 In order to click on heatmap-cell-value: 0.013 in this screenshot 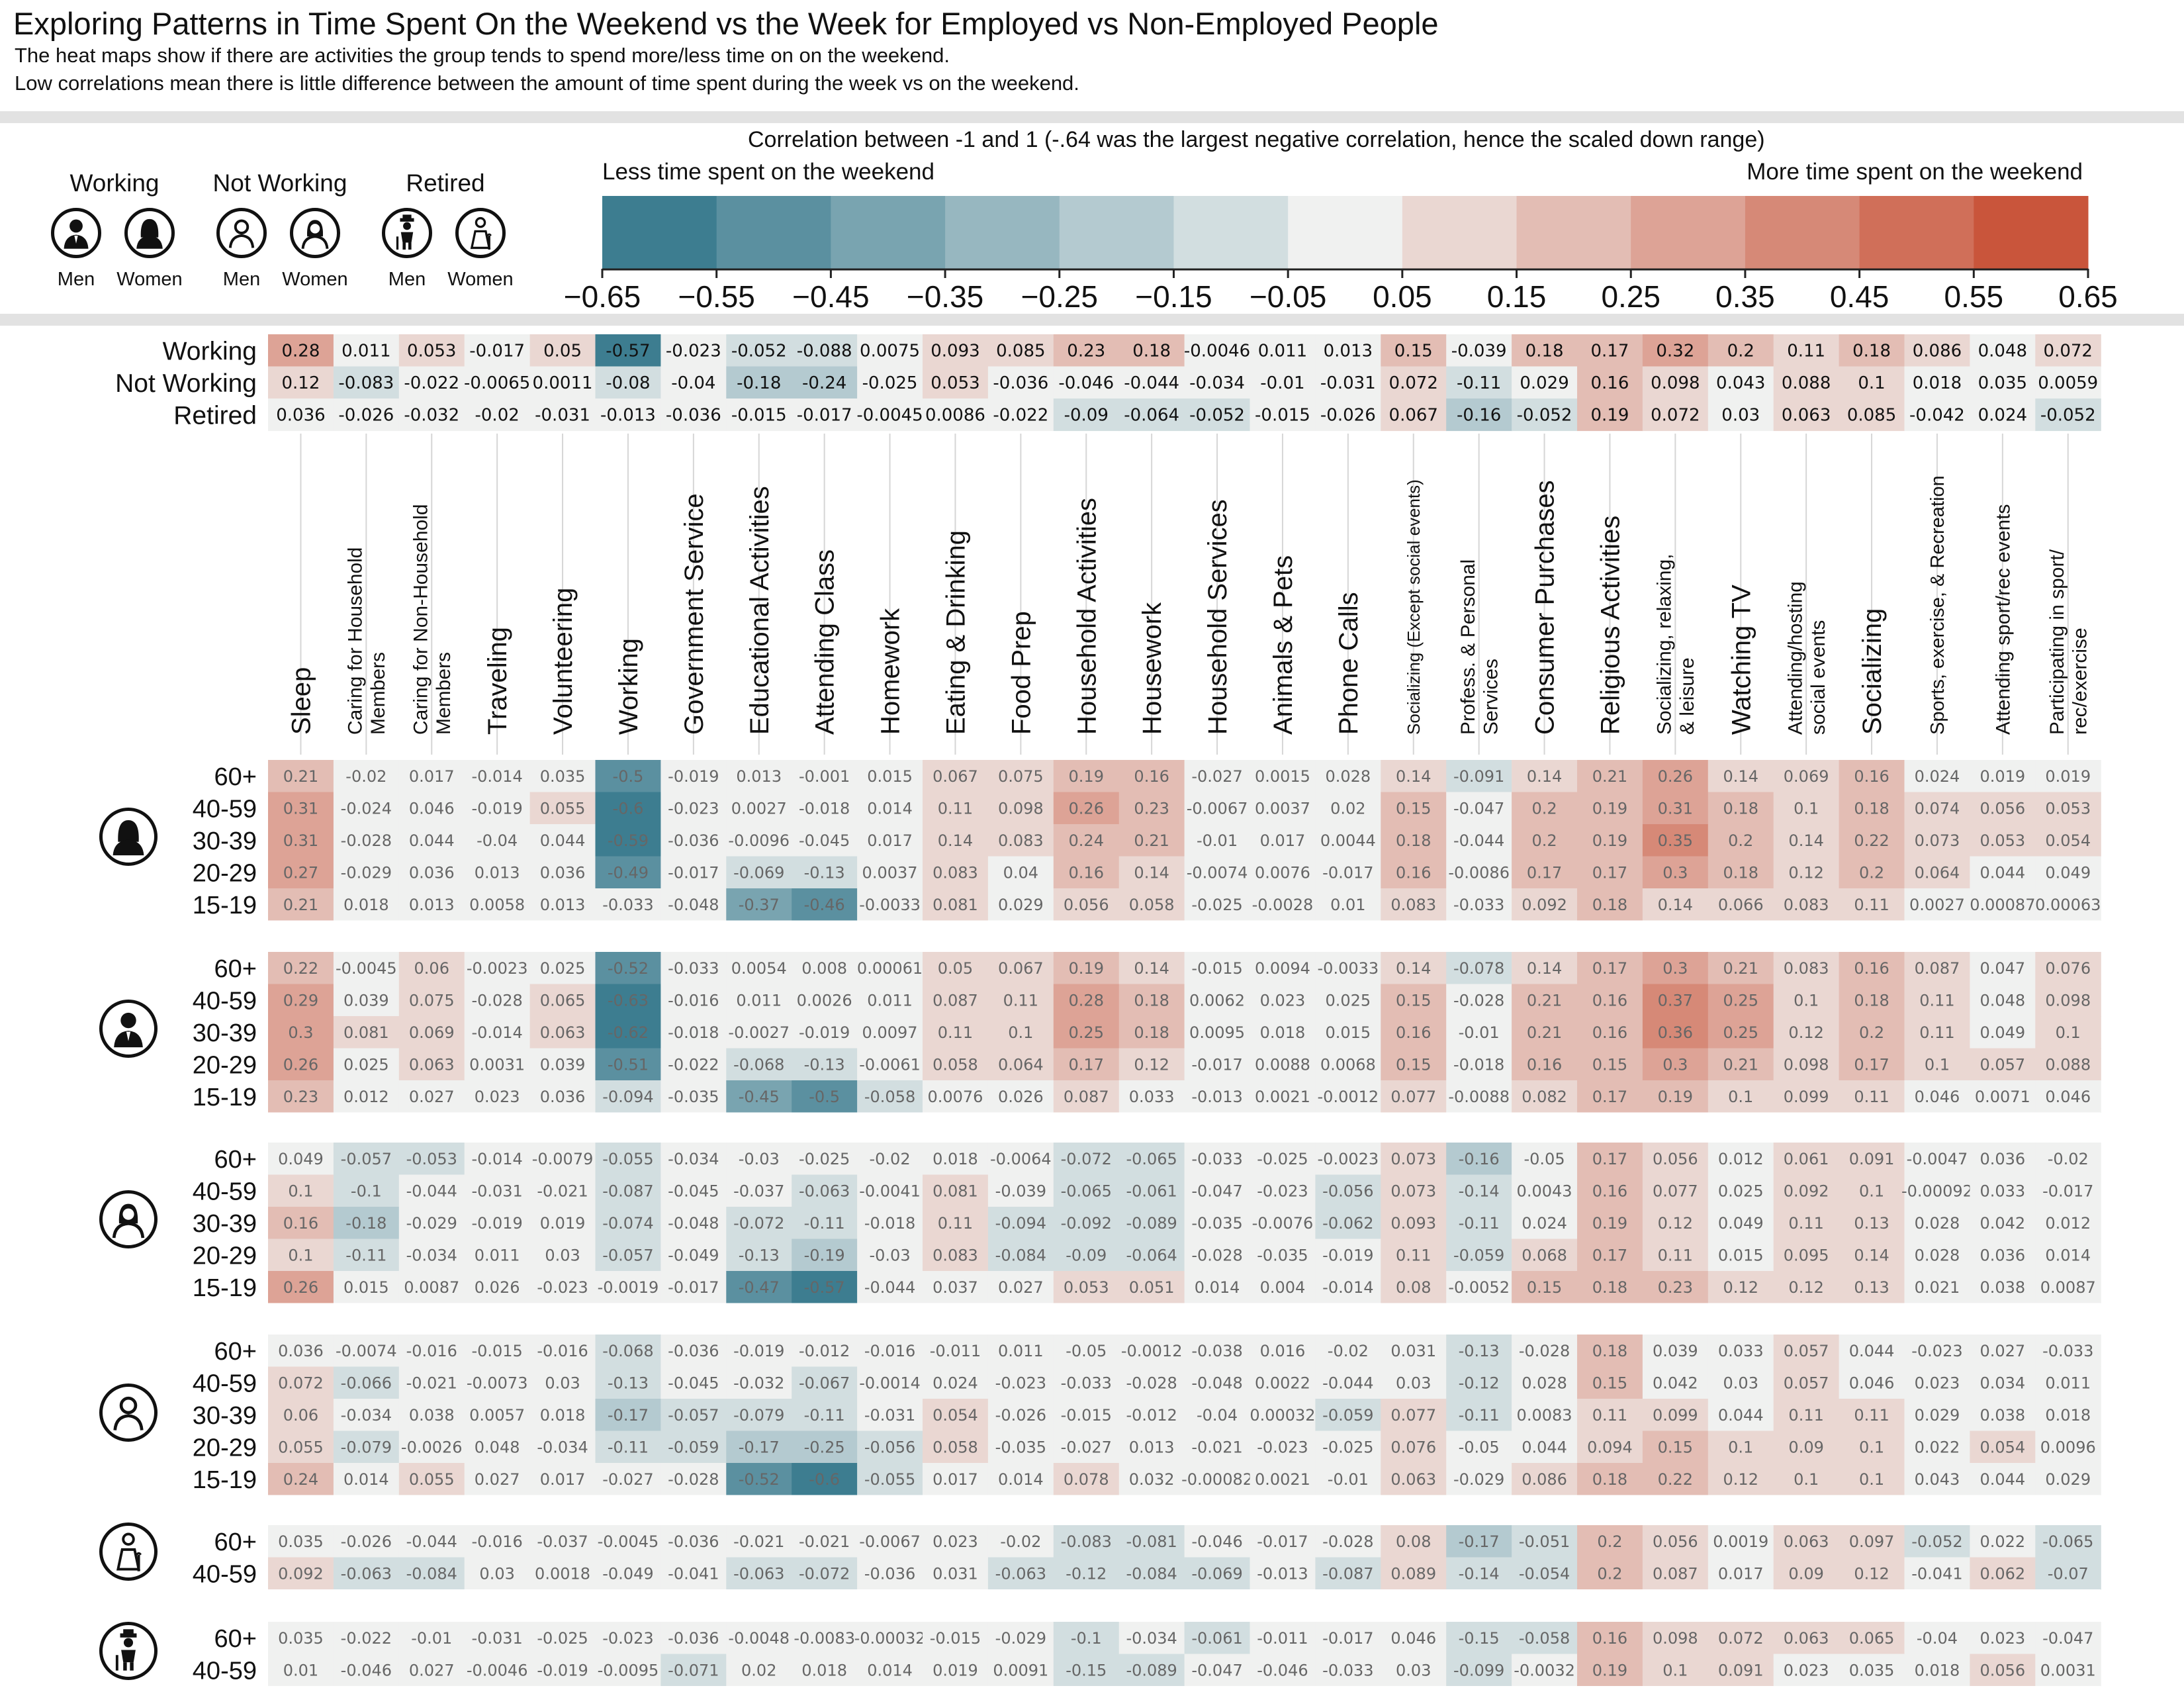, I will do `click(498, 872)`.